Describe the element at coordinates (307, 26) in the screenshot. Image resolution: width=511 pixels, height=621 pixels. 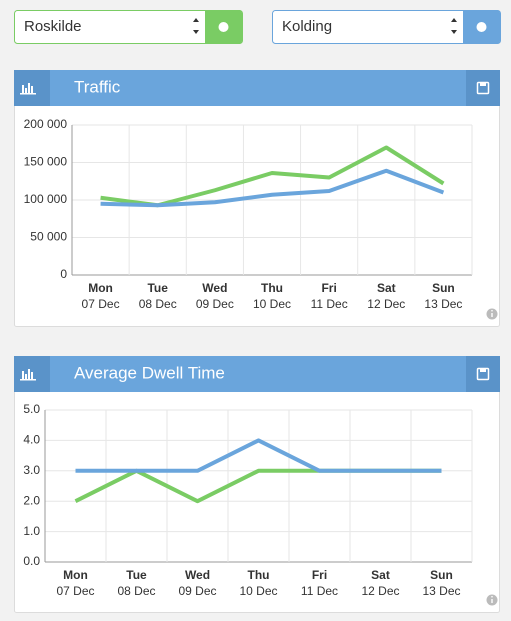
I see `select-text: Kolding` at that location.